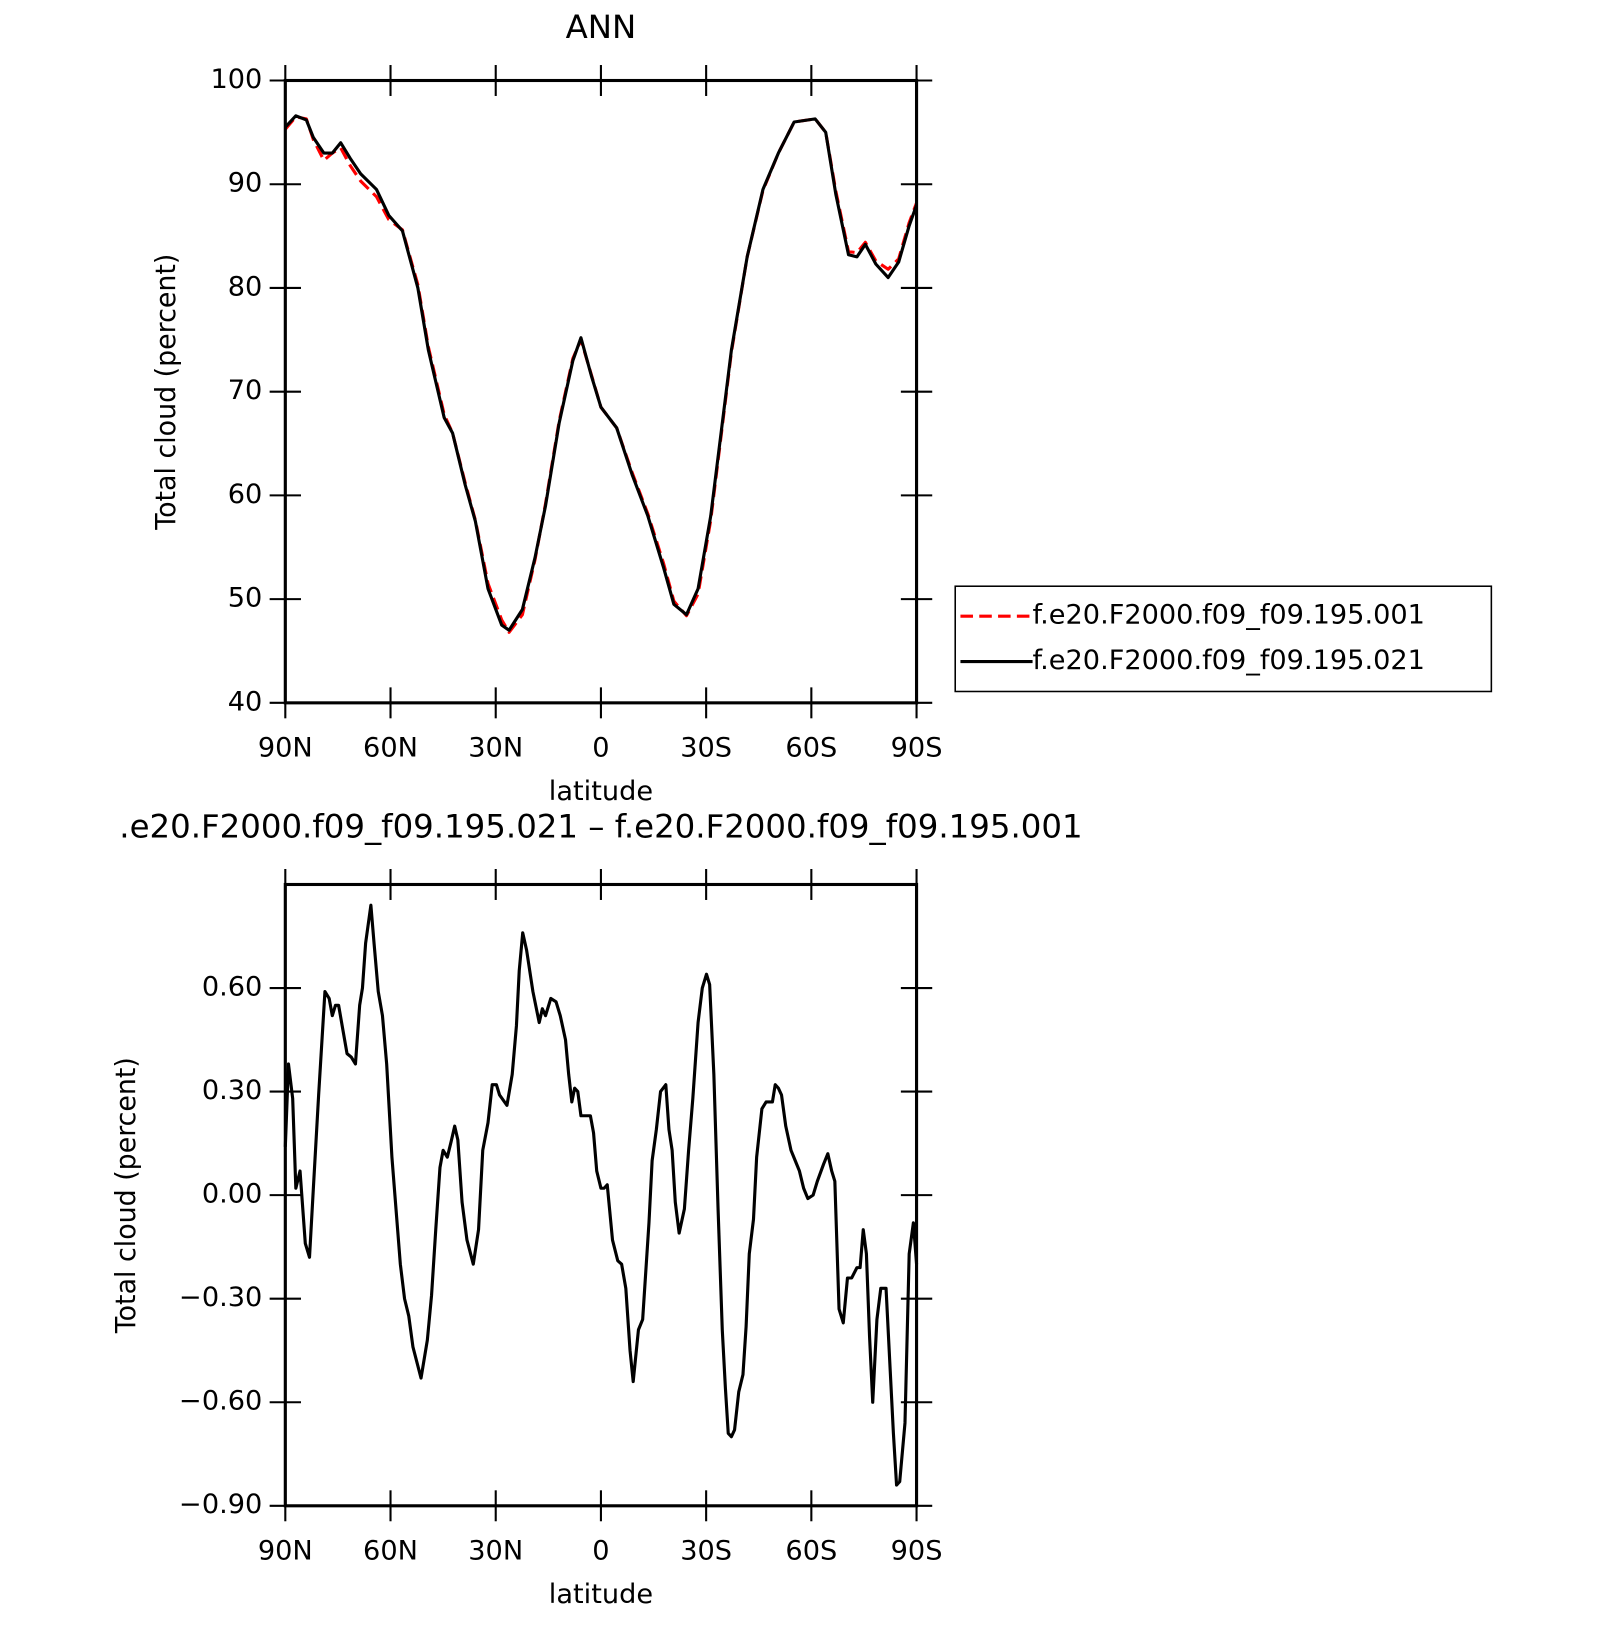 The image size is (1599, 1641). Describe the element at coordinates (245, 598) in the screenshot. I see `y-tick-label: 50` at that location.